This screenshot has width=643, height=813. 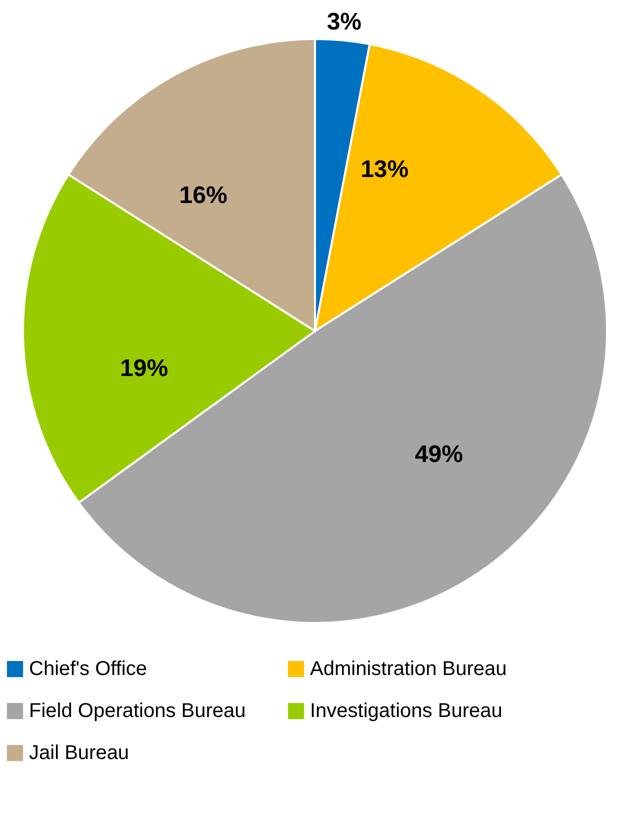 What do you see at coordinates (408, 669) in the screenshot?
I see `legend-label: Administration Bureau` at bounding box center [408, 669].